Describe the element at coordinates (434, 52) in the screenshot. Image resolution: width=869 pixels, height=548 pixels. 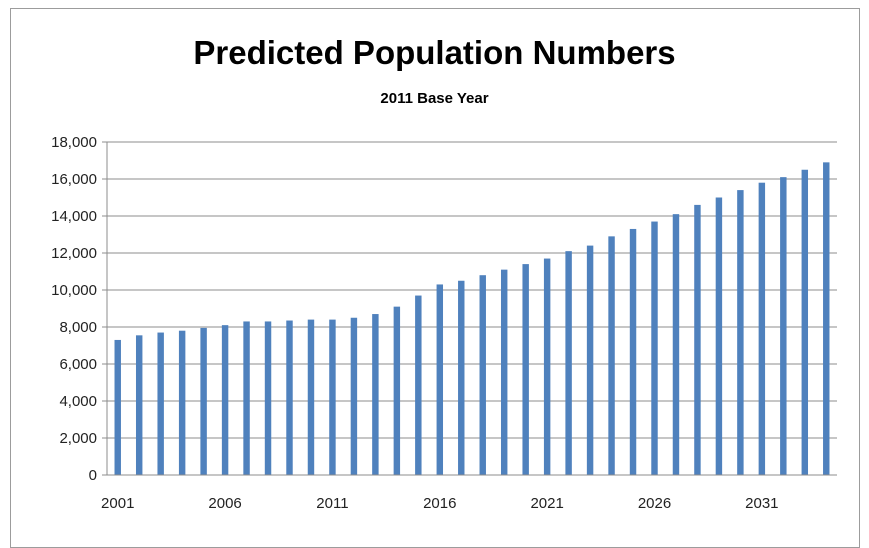
I see `chart-title: Predicted Population Numbers` at that location.